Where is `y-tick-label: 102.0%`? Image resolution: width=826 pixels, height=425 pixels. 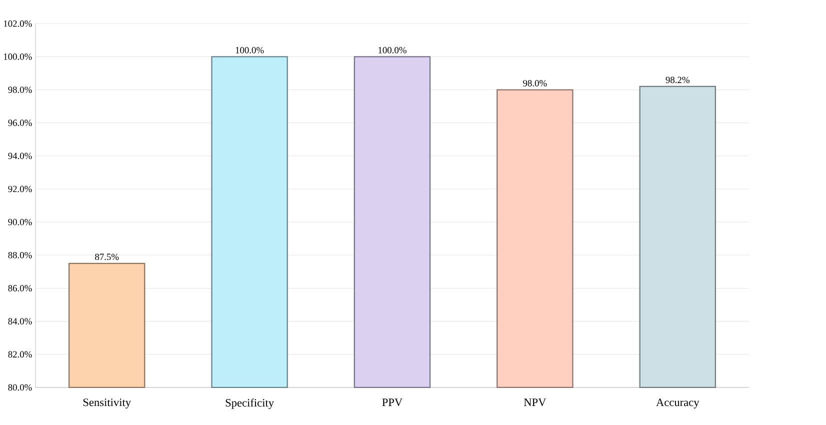 y-tick-label: 102.0% is located at coordinates (18, 23).